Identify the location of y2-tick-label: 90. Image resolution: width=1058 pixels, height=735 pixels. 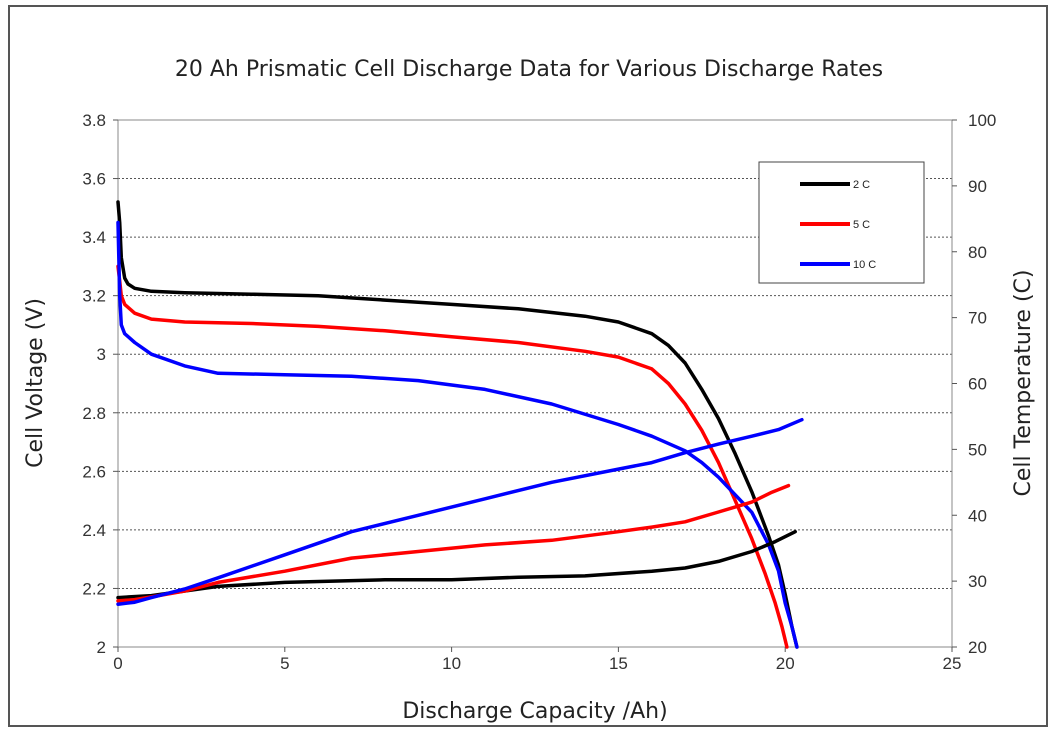
(977, 186).